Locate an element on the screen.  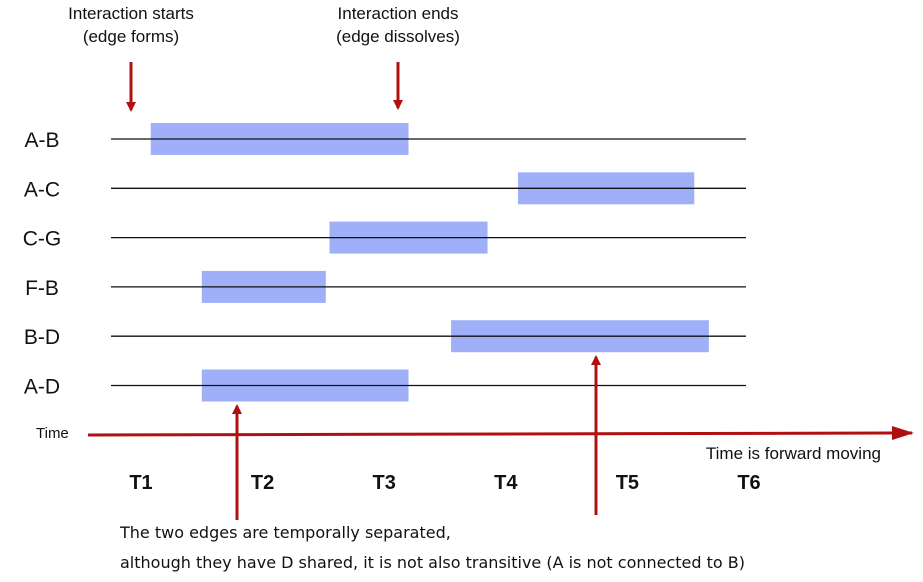
tick-t3: T3 is located at coordinates (384, 483).